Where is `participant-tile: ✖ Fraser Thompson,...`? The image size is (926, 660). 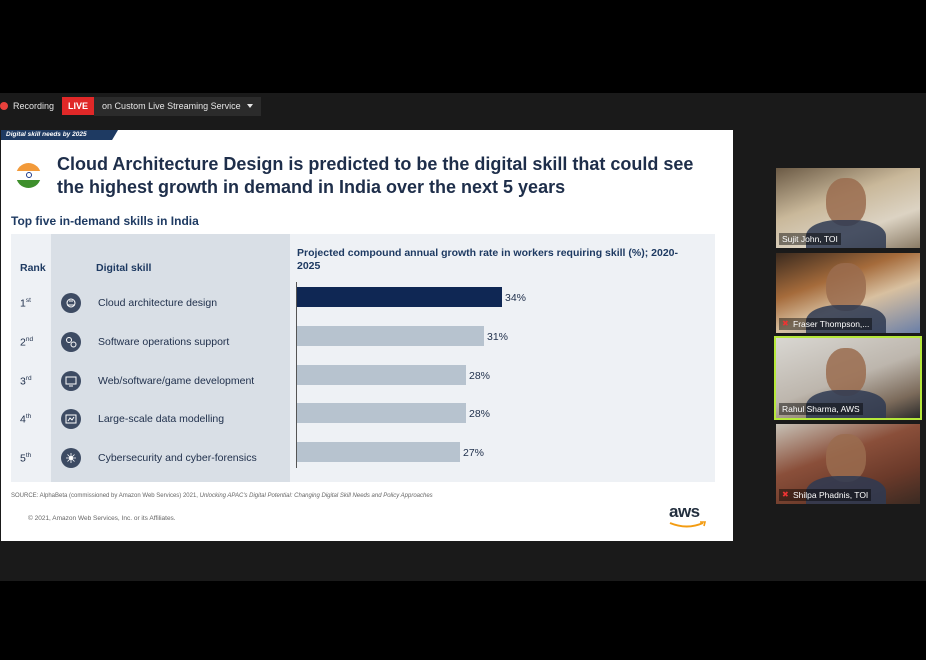 participant-tile: ✖ Fraser Thompson,... is located at coordinates (848, 293).